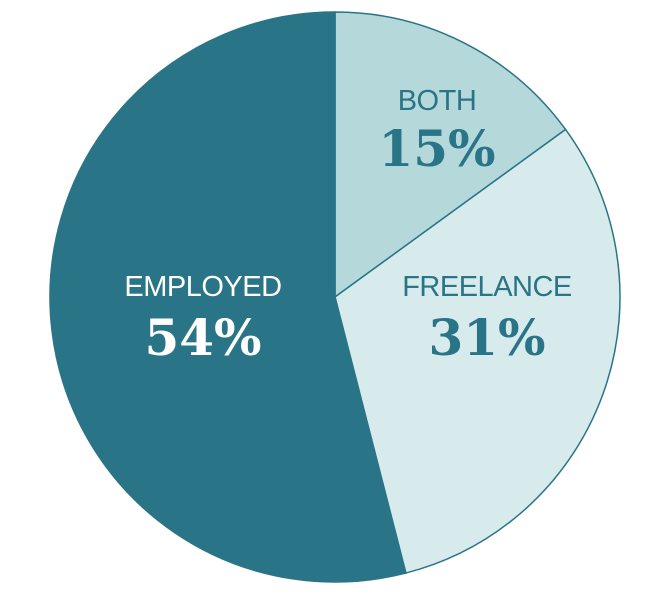  Describe the element at coordinates (202, 337) in the screenshot. I see `slice-value-employed: 54%` at that location.